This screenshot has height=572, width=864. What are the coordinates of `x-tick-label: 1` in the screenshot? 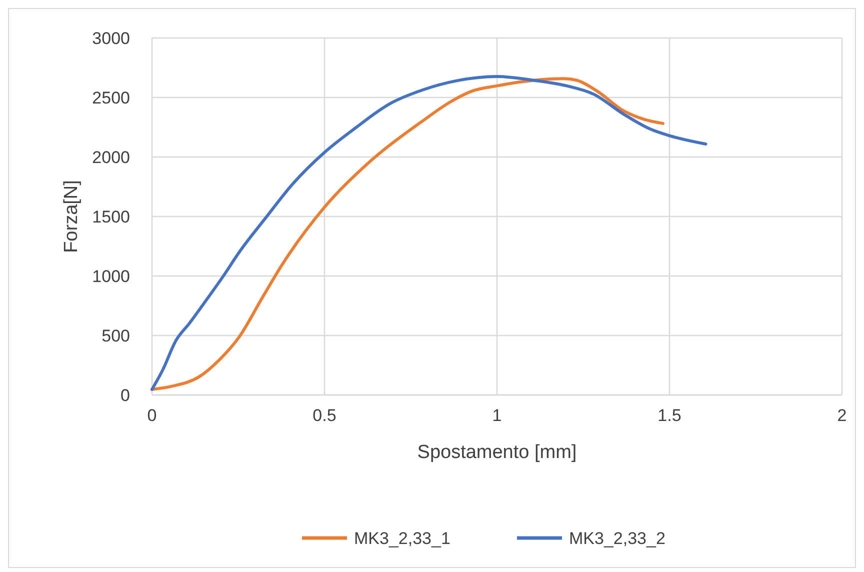 It's located at (497, 415).